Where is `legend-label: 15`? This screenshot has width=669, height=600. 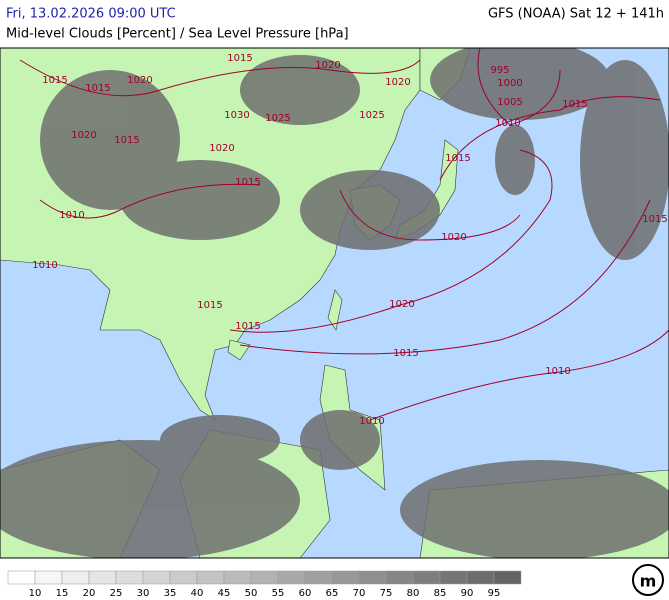
legend-label: 15 is located at coordinates (62, 593).